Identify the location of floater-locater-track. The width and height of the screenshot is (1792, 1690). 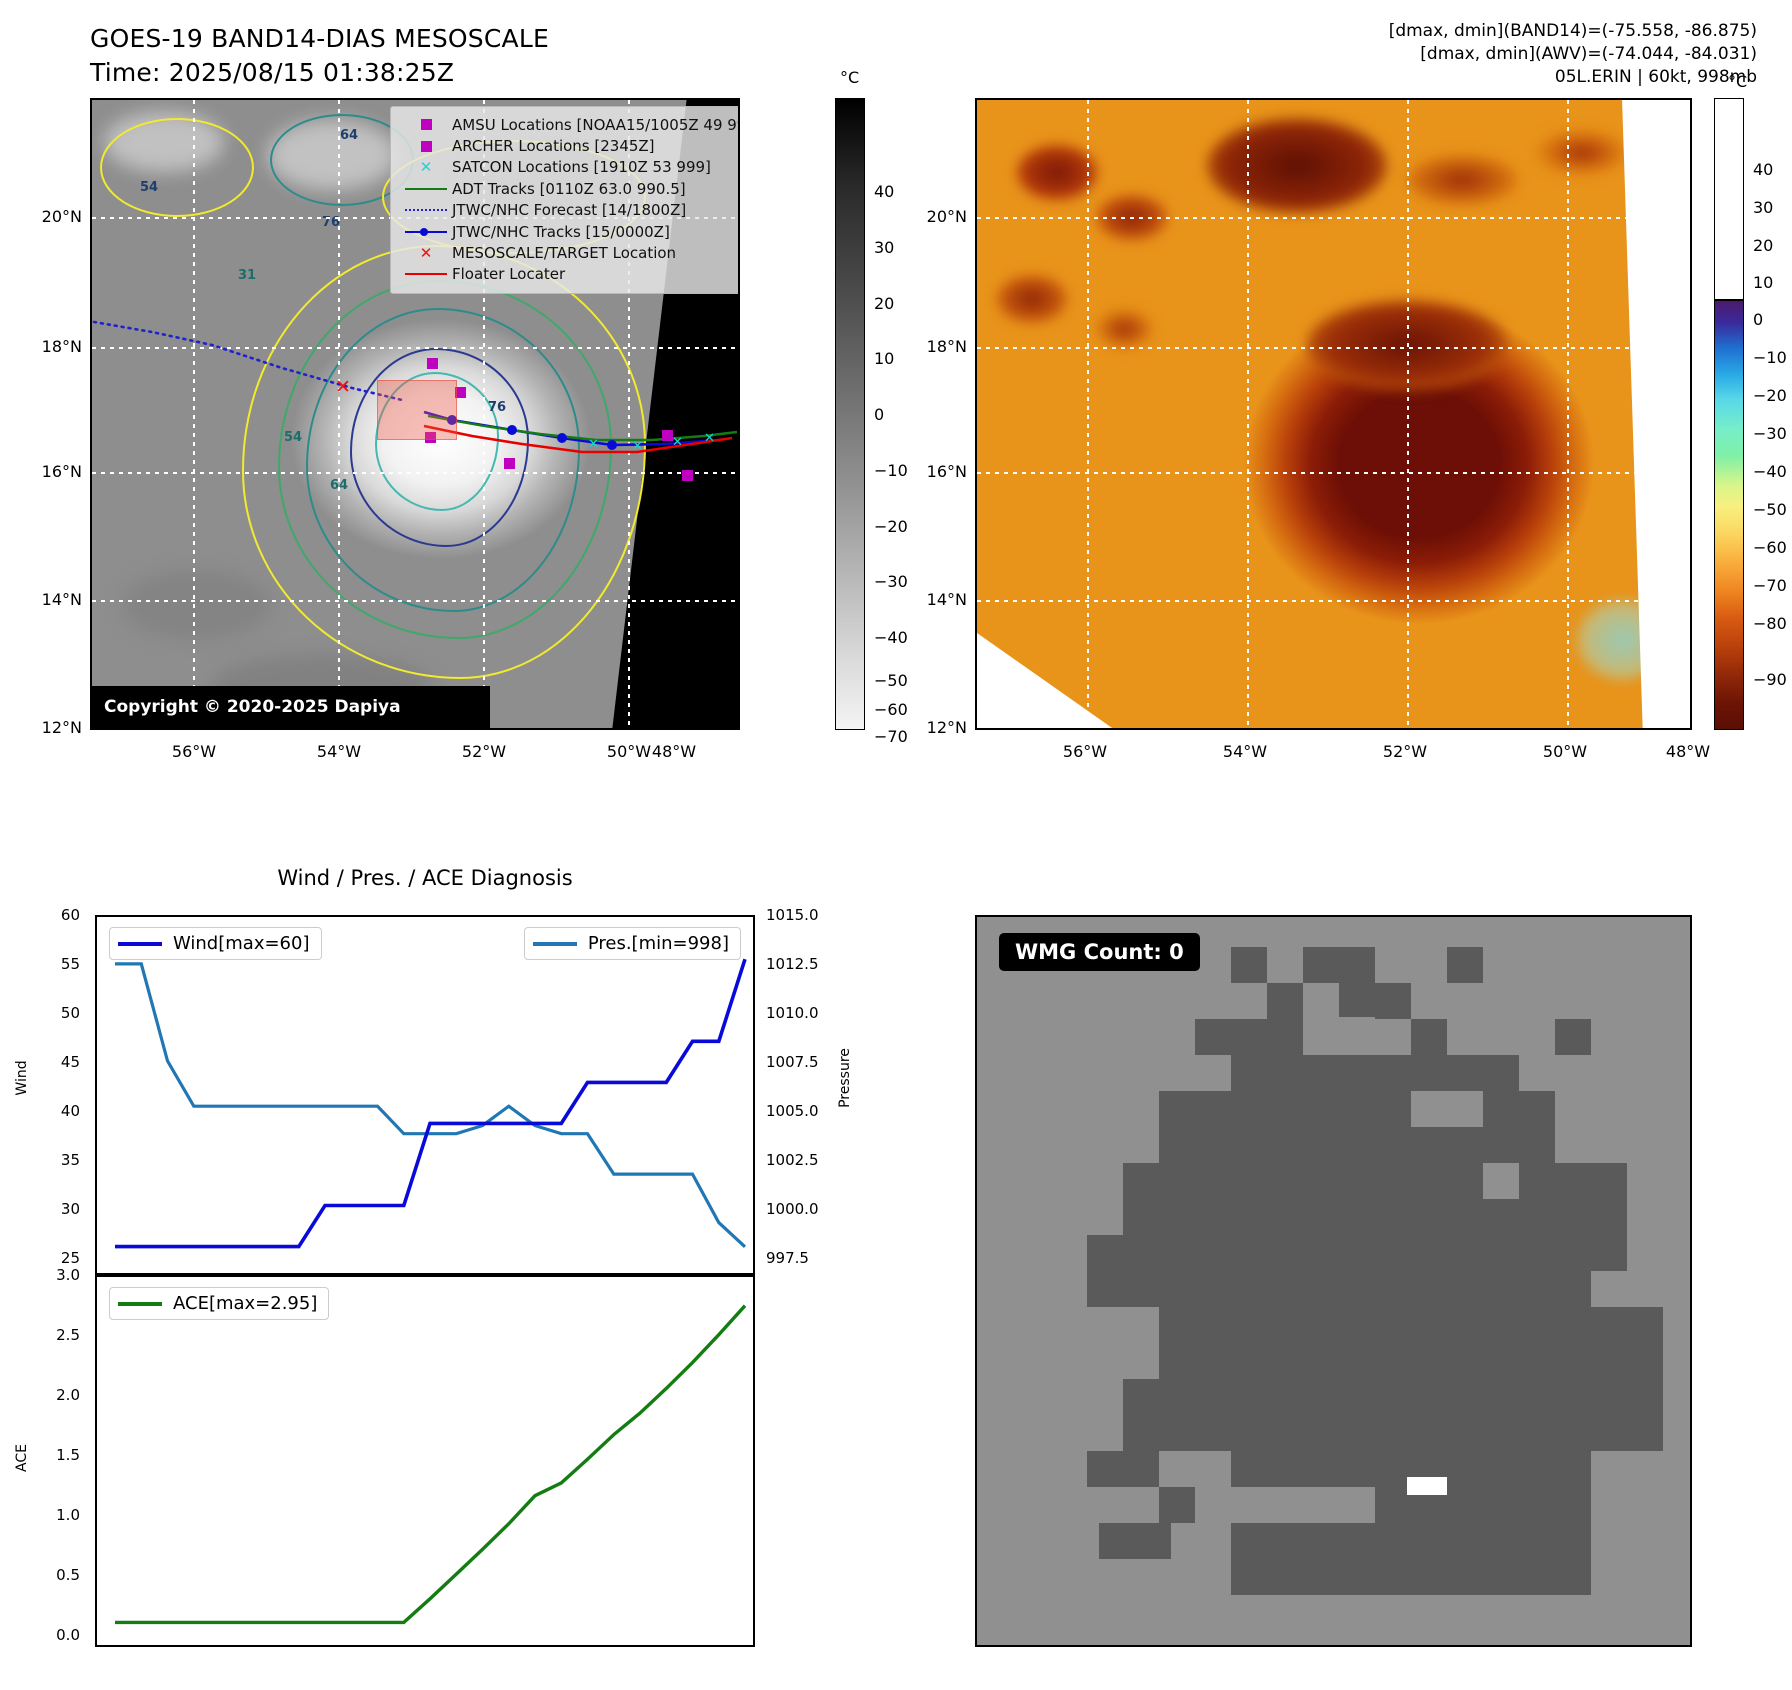
(578, 439).